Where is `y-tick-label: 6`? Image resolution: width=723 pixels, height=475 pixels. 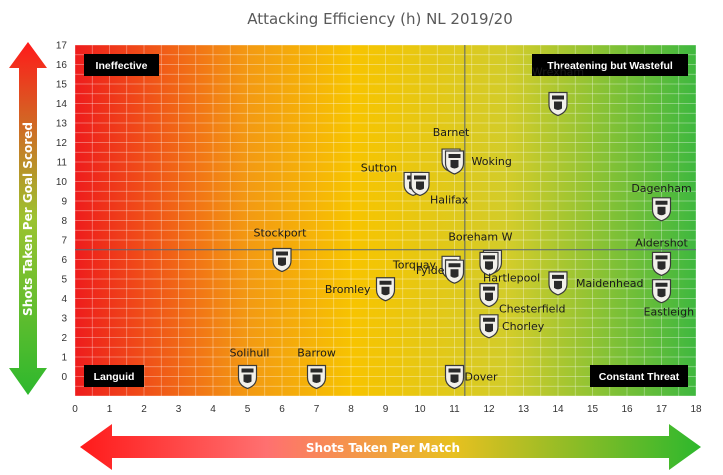
y-tick-label: 6 is located at coordinates (64, 260).